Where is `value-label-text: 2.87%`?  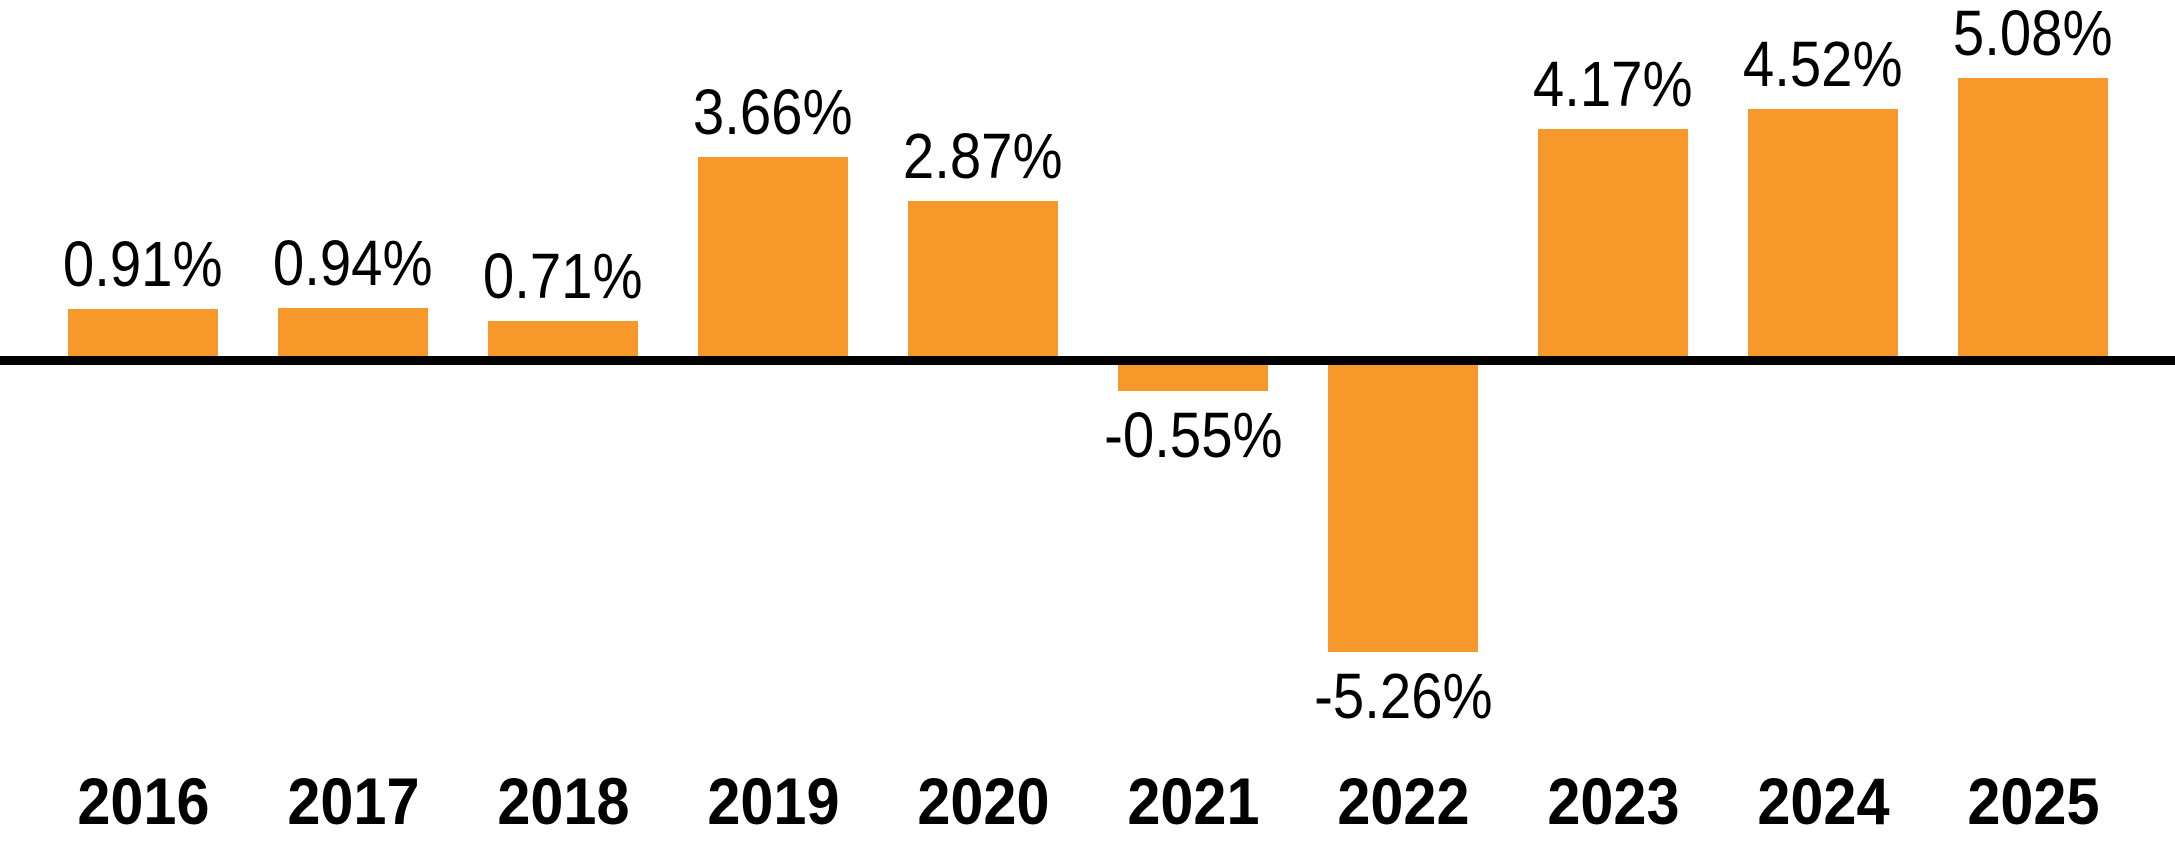
value-label-text: 2.87% is located at coordinates (983, 155).